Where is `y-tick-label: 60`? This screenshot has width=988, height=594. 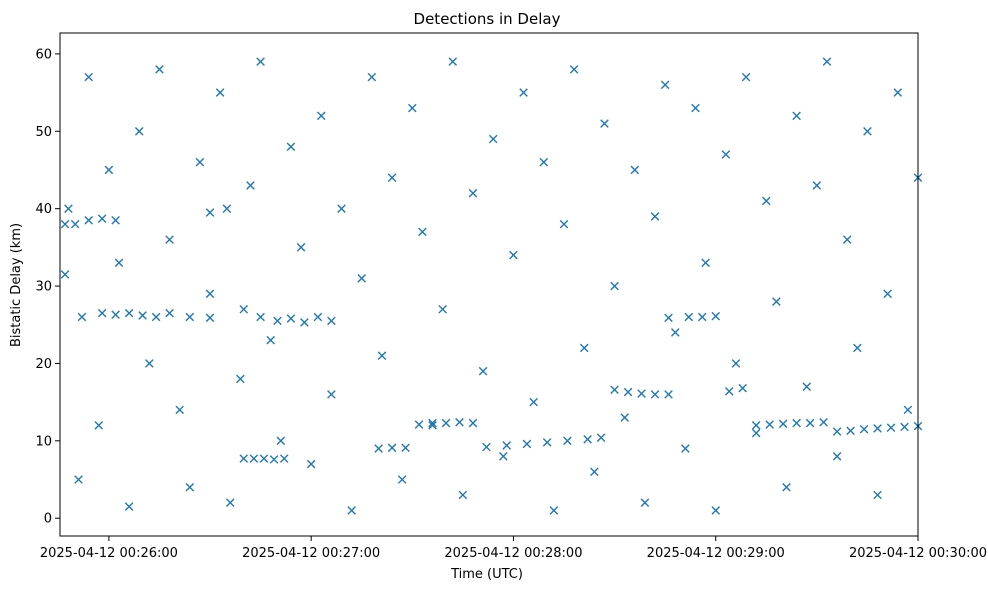
y-tick-label: 60 is located at coordinates (43, 54).